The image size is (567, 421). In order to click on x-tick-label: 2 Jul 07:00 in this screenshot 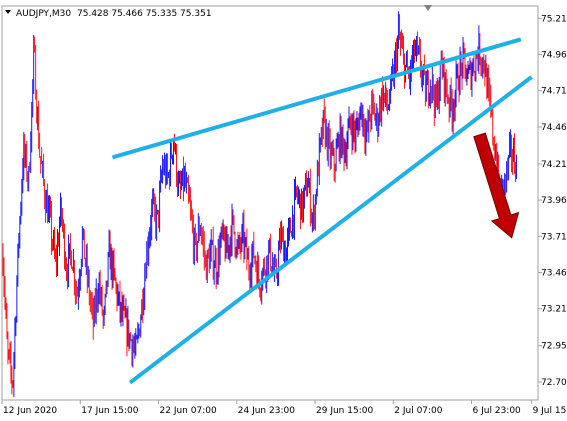, I will do `click(418, 411)`.